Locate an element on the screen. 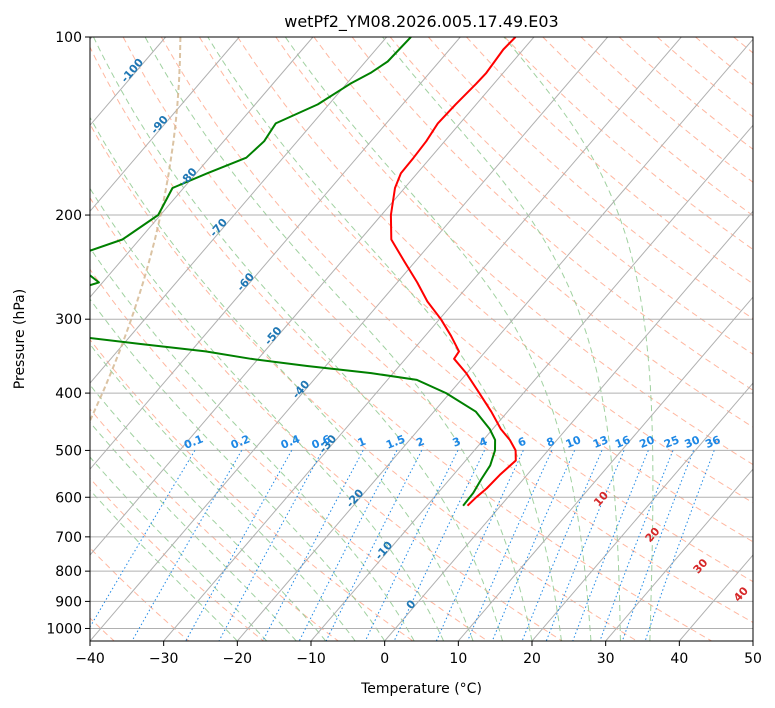 This screenshot has height=708, width=775. mixing-ratio-label: 16 is located at coordinates (622, 442).